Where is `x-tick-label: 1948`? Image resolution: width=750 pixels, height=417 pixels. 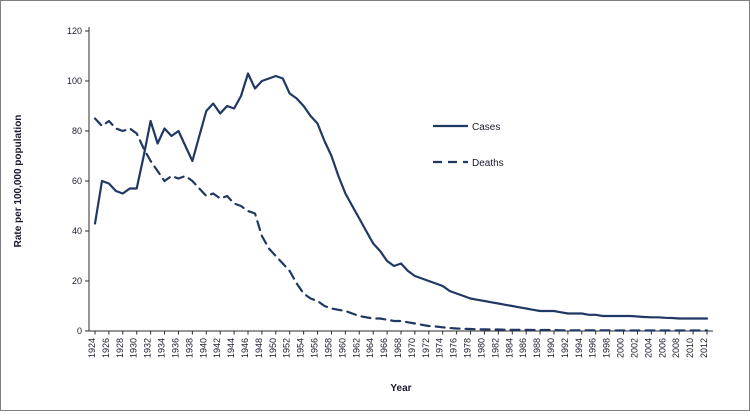 x-tick-label: 1948 is located at coordinates (259, 348).